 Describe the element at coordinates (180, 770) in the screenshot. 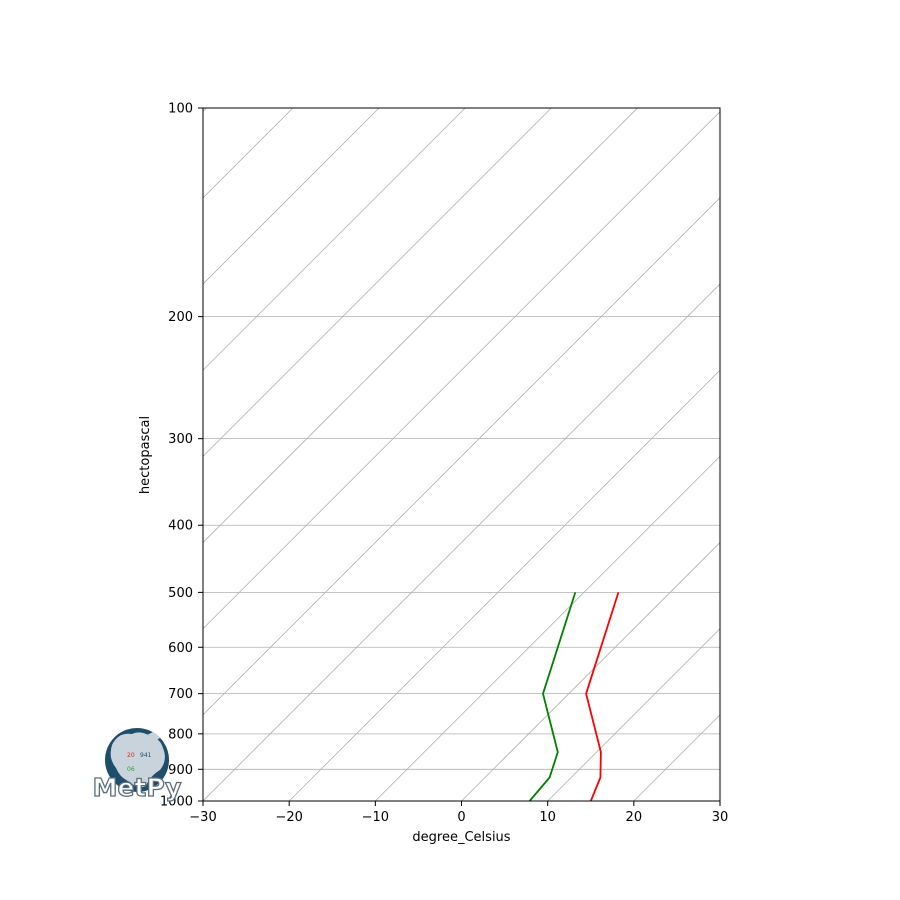

I see `y-tick-label: 900` at that location.